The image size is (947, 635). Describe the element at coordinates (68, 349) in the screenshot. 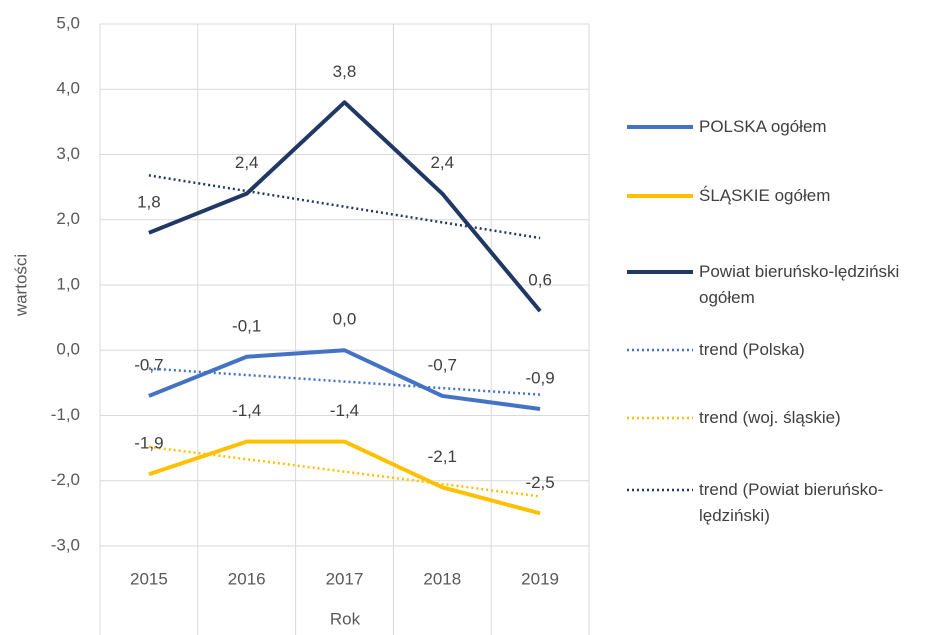

I see `y-tick-label: 0,0` at that location.